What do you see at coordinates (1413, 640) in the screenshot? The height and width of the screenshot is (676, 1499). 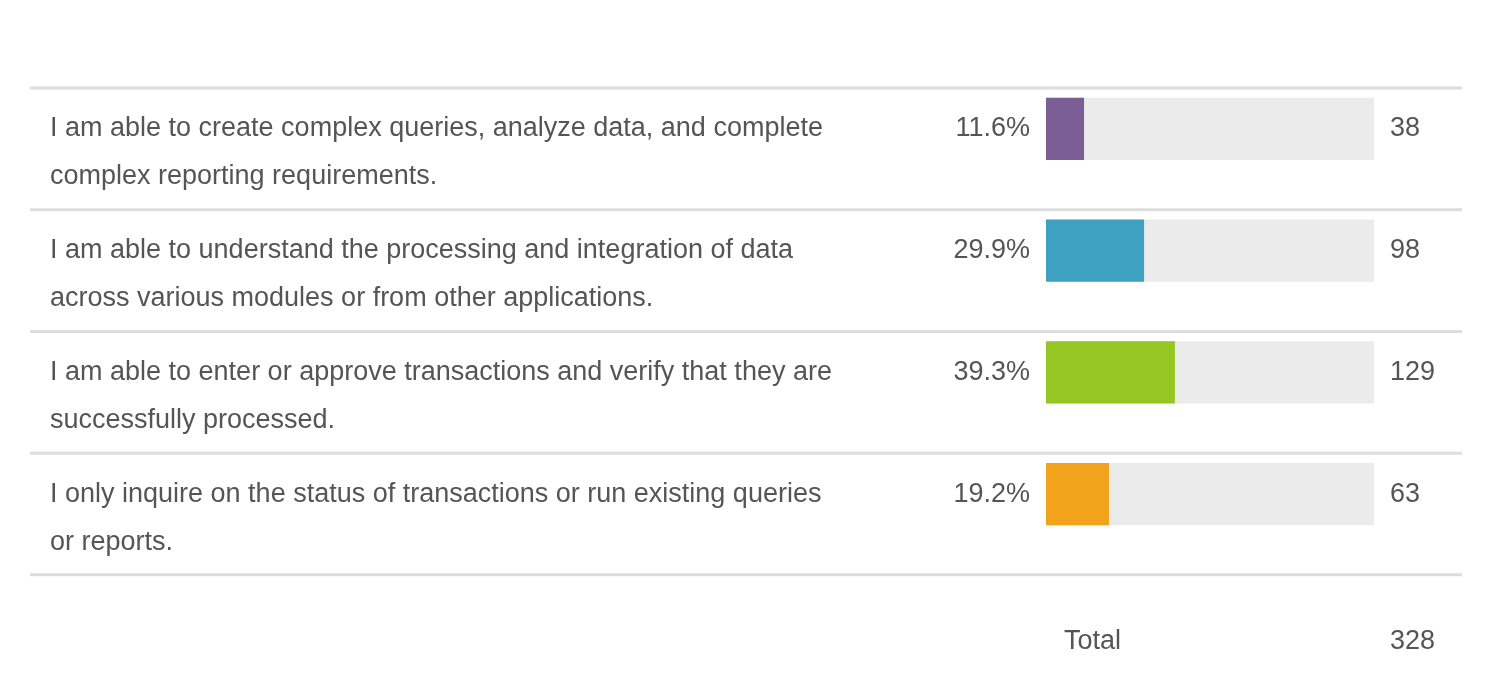 I see `text: 328` at bounding box center [1413, 640].